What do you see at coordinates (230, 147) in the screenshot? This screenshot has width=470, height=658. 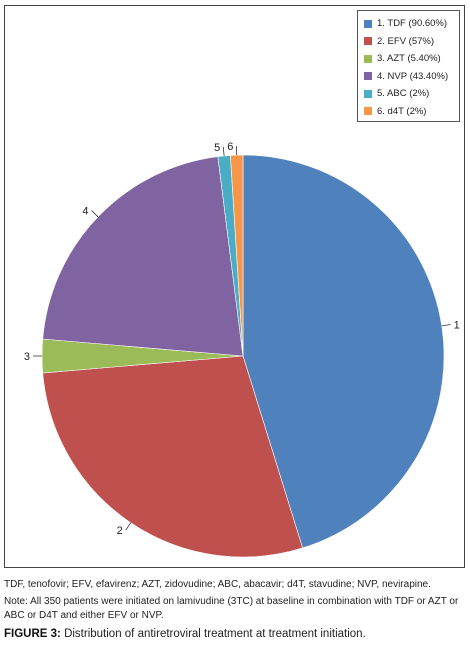 I see `slice-label-6: 6` at bounding box center [230, 147].